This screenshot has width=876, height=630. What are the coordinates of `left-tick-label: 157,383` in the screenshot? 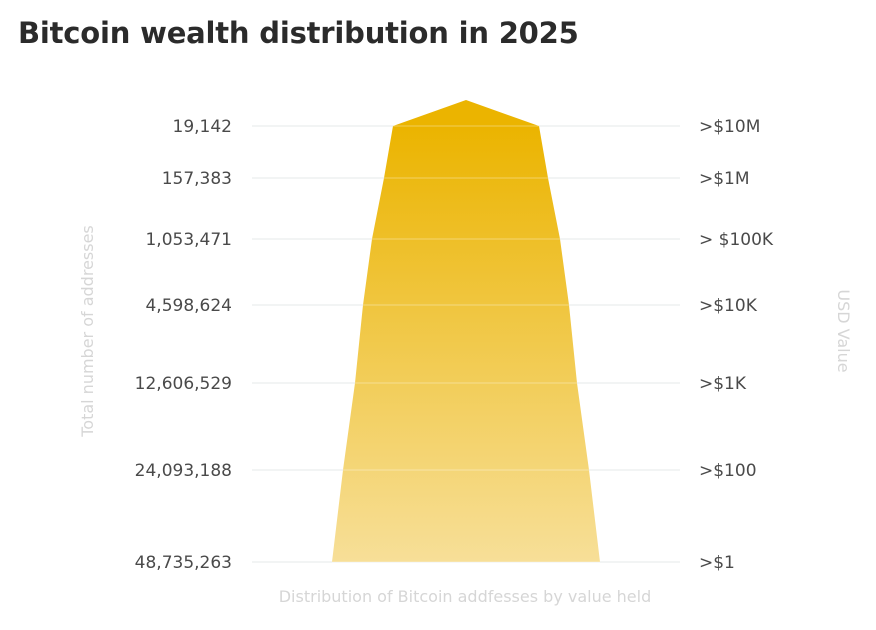 It's located at (197, 179).